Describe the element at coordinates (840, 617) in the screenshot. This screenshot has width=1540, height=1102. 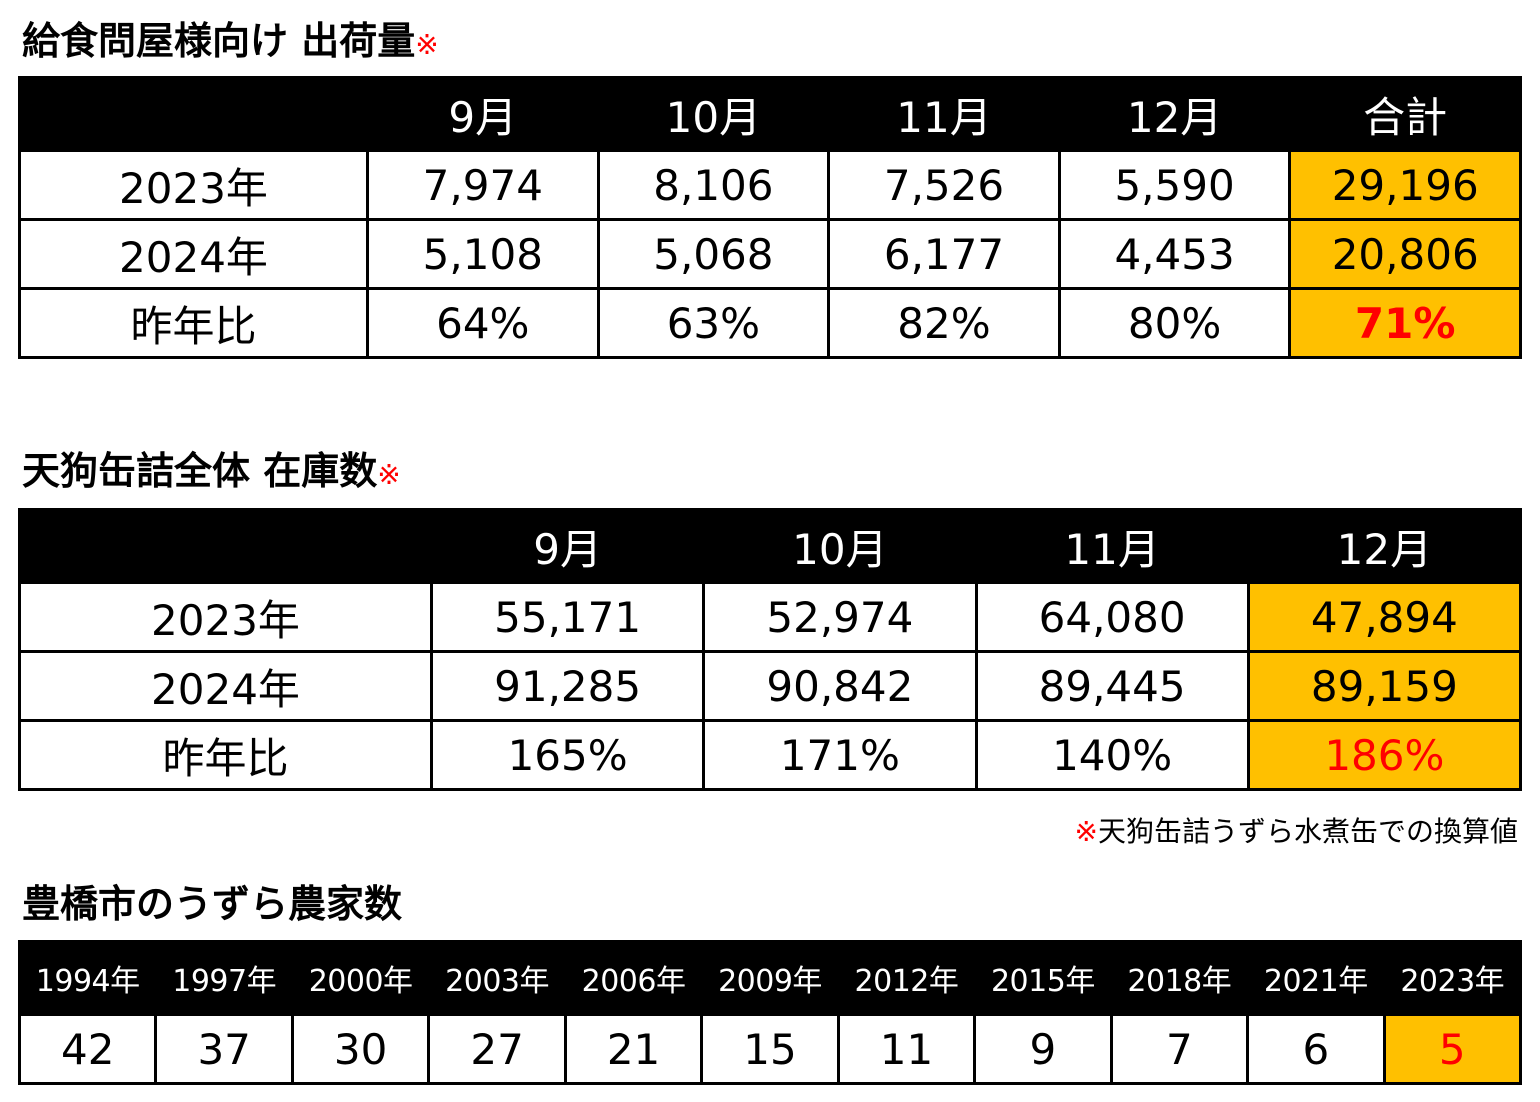
I see `cell-value: 52,974` at that location.